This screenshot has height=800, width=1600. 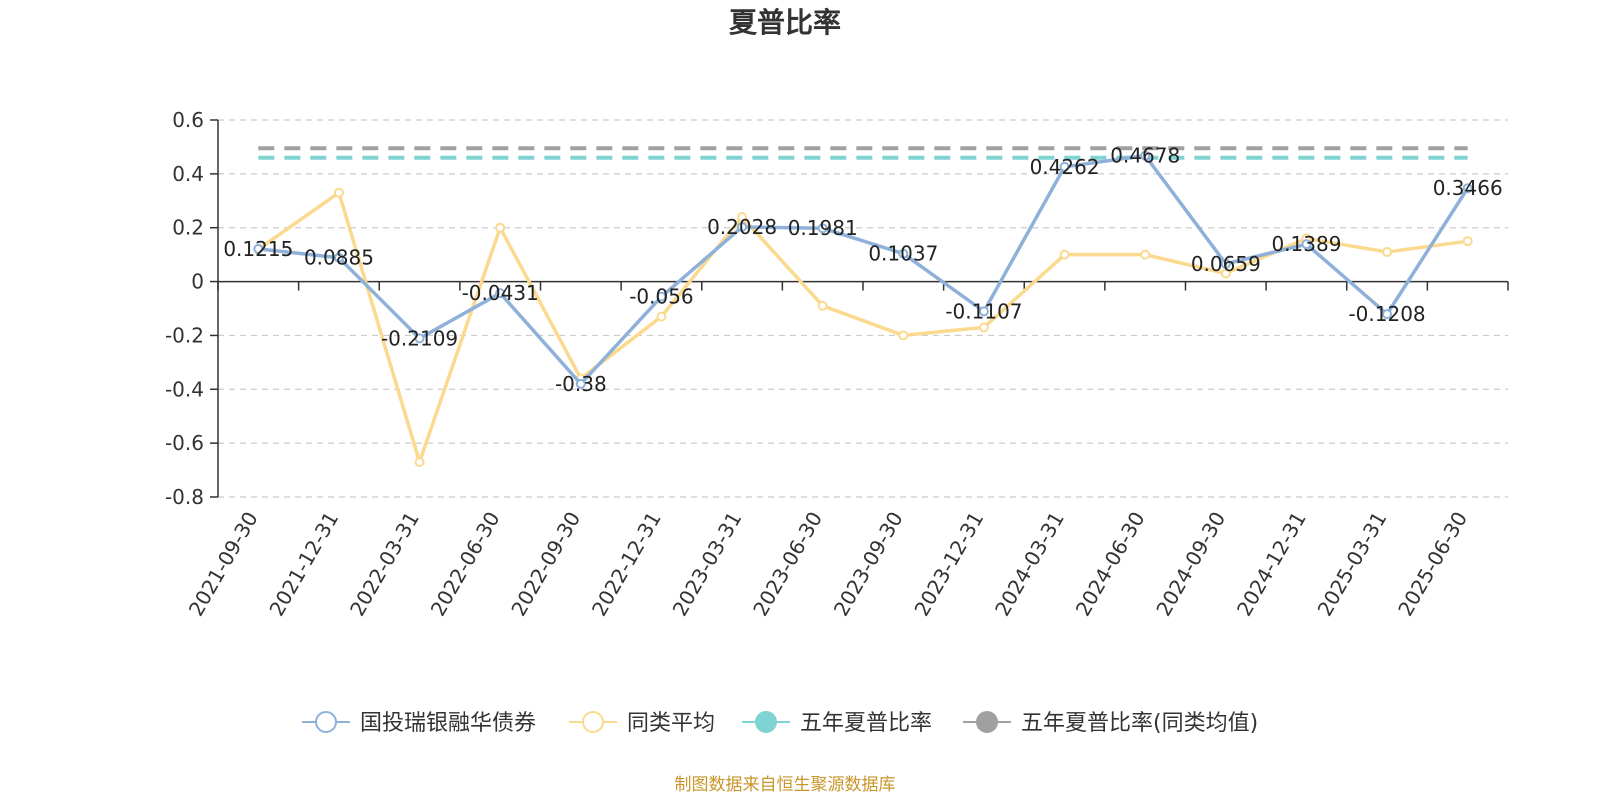 What do you see at coordinates (1029, 564) in the screenshot?
I see `x-tick-label: 2024-03-31` at bounding box center [1029, 564].